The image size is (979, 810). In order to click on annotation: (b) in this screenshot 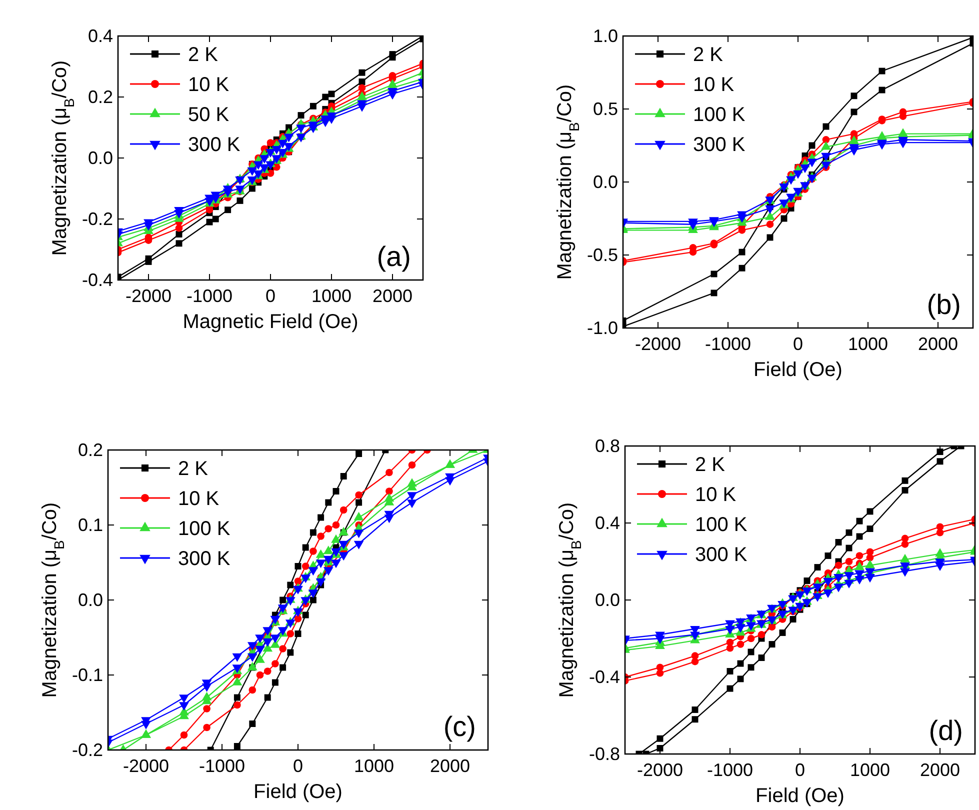, I will do `click(943, 304)`.